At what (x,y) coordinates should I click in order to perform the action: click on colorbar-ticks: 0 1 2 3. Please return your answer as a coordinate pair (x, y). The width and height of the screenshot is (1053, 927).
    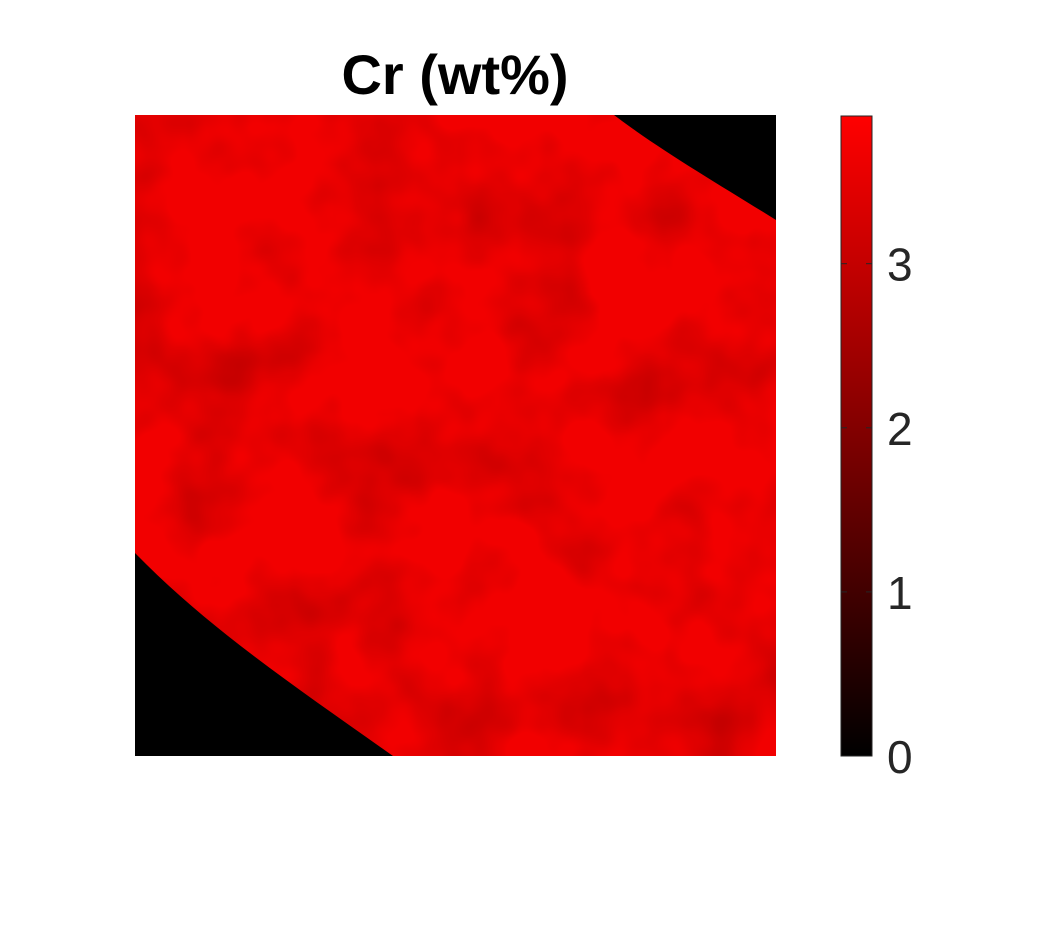
    Looking at the image, I should click on (877, 511).